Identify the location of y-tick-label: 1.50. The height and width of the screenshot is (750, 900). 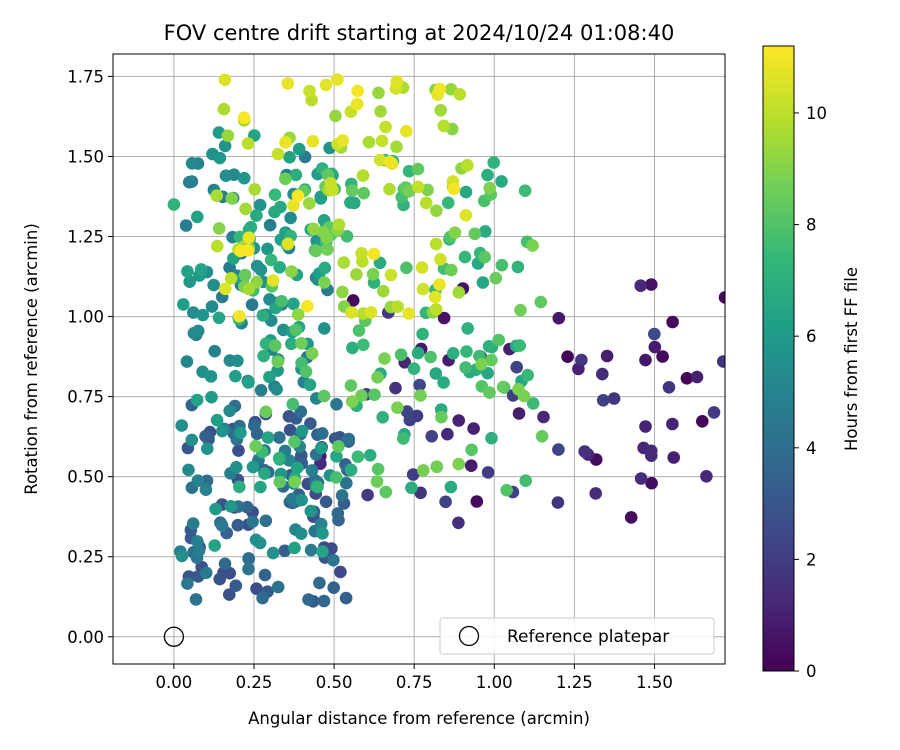
(85, 156).